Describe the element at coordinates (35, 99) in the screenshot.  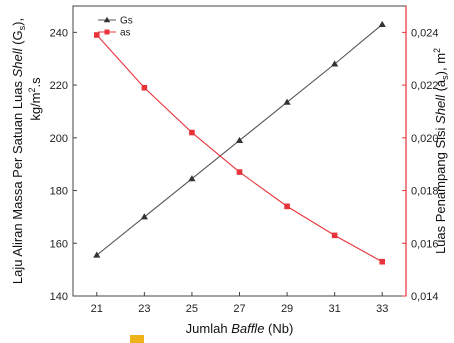
I see `left-y-axis-title-line2: kg/m2.s` at that location.